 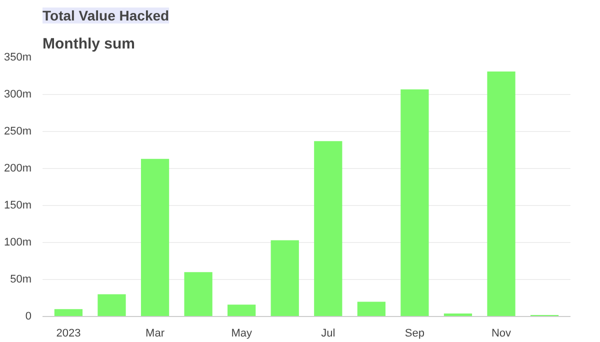 I want to click on x-tick-label: Sep, so click(x=414, y=334).